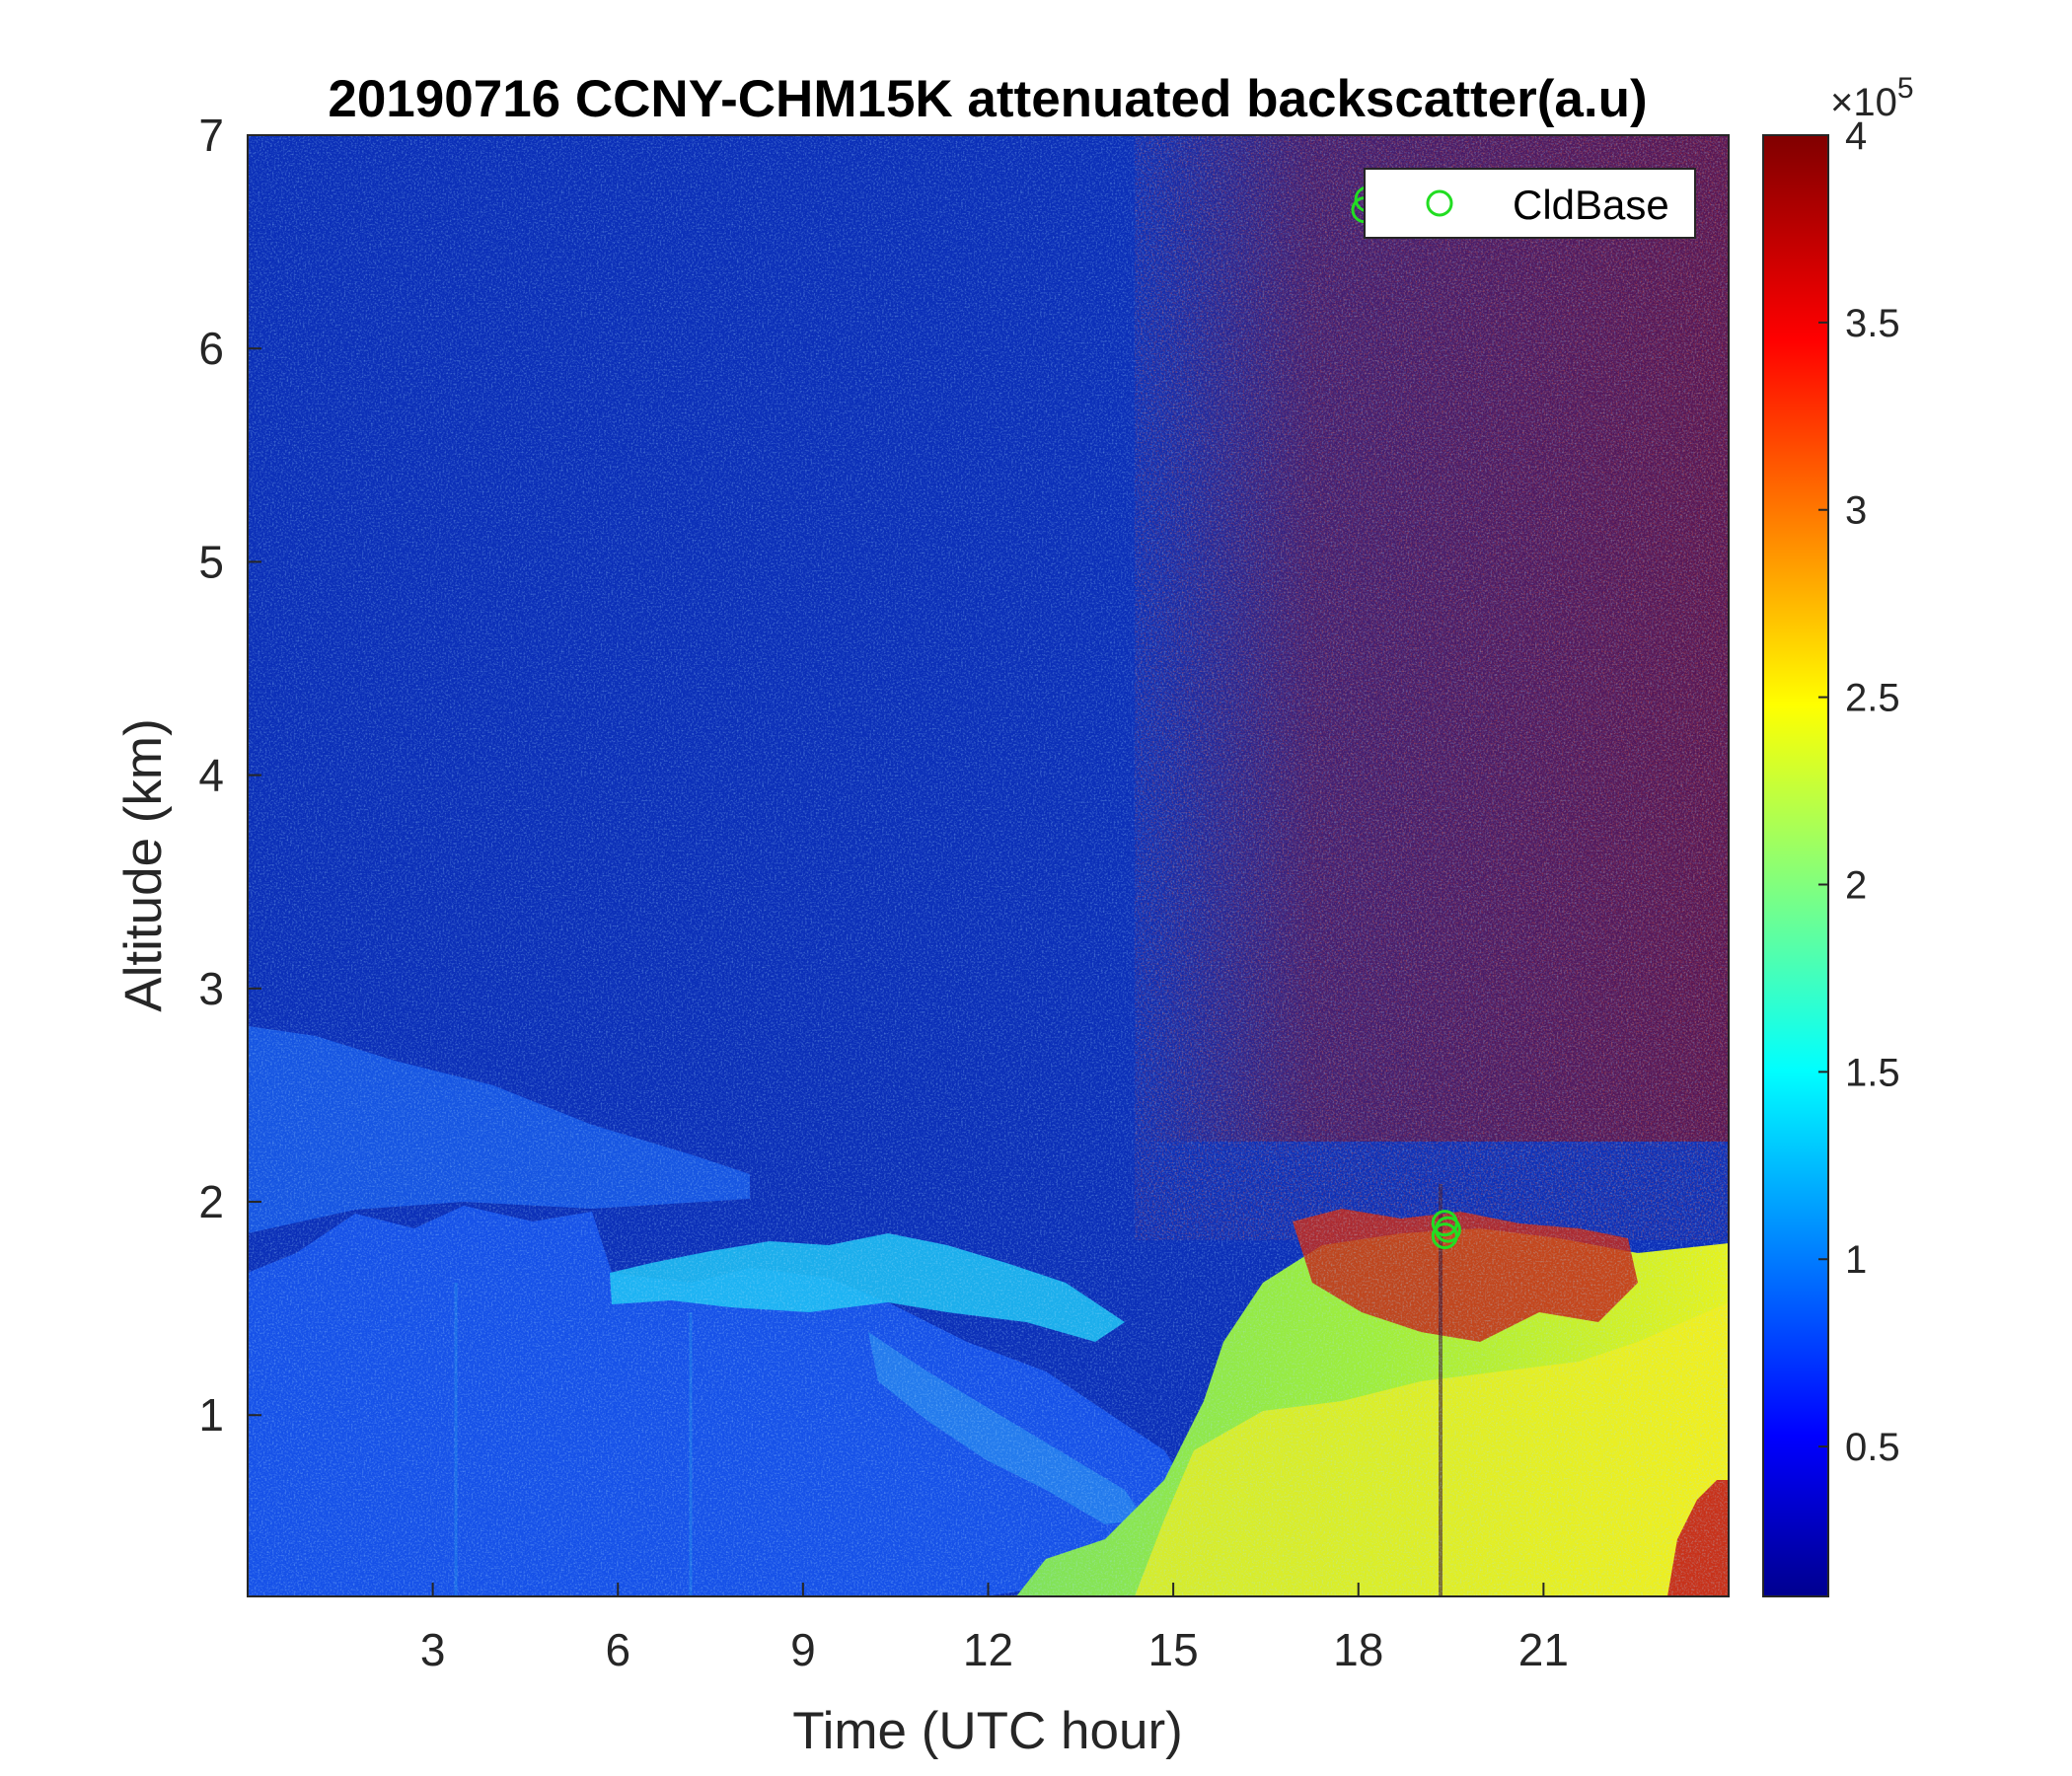 This screenshot has height=1776, width=2072. I want to click on y-axis: 1 2 3 4 5 6 7, so click(230, 776).